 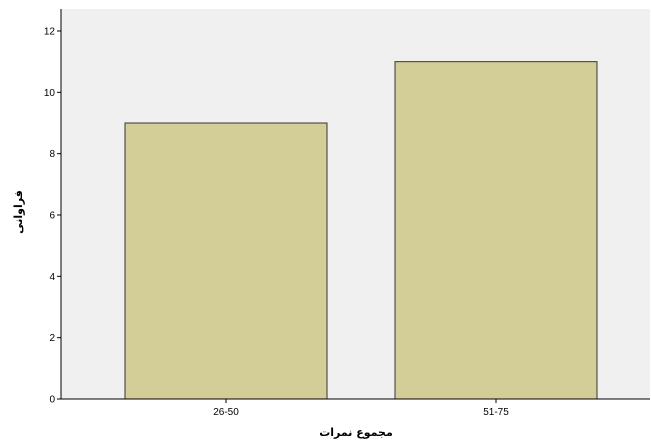 What do you see at coordinates (50, 93) in the screenshot?
I see `y-tick-label: 10` at bounding box center [50, 93].